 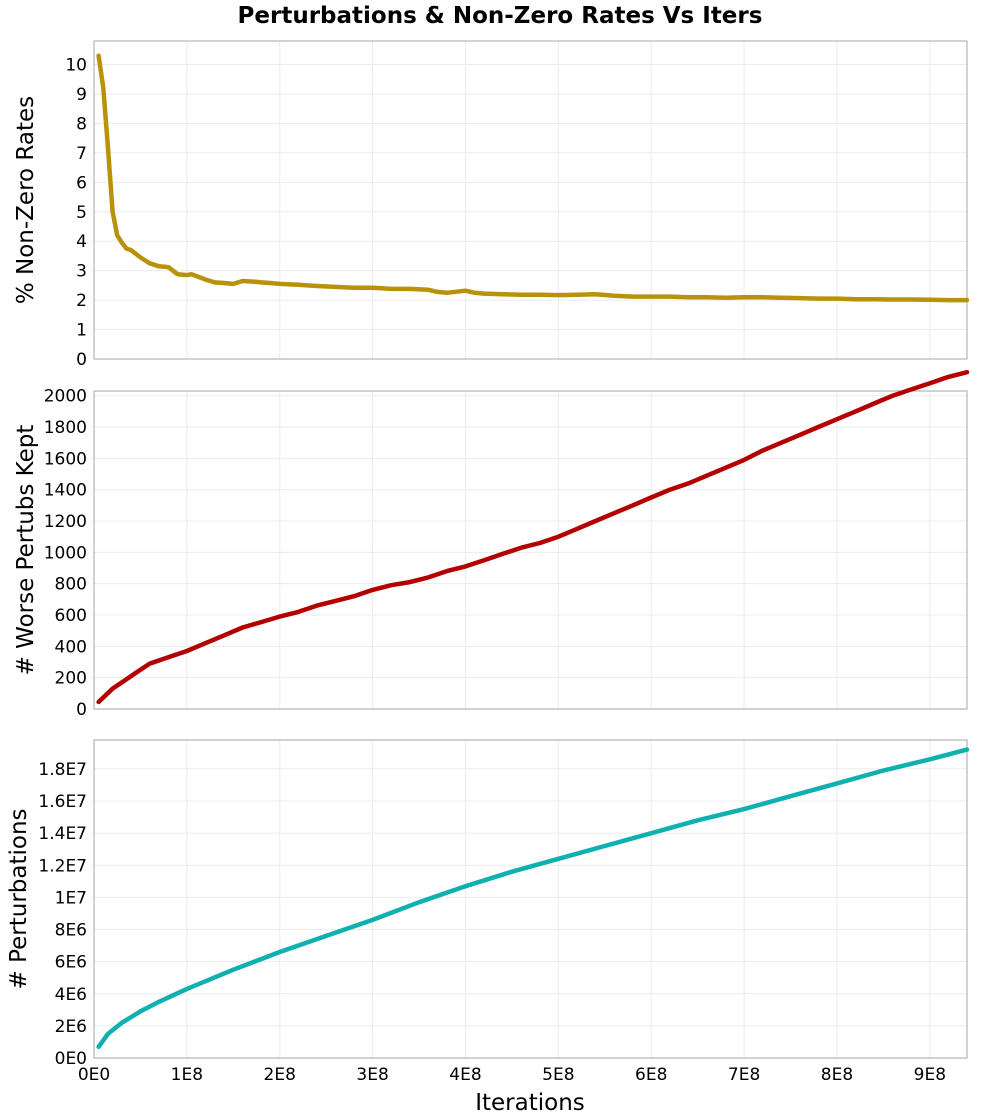 What do you see at coordinates (19, 898) in the screenshot?
I see `y-axis-label: # Perturbations` at bounding box center [19, 898].